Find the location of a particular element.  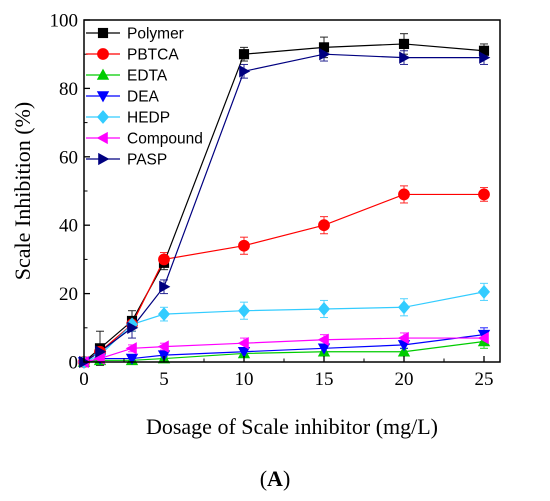

x-tick-label: 20 is located at coordinates (404, 379).